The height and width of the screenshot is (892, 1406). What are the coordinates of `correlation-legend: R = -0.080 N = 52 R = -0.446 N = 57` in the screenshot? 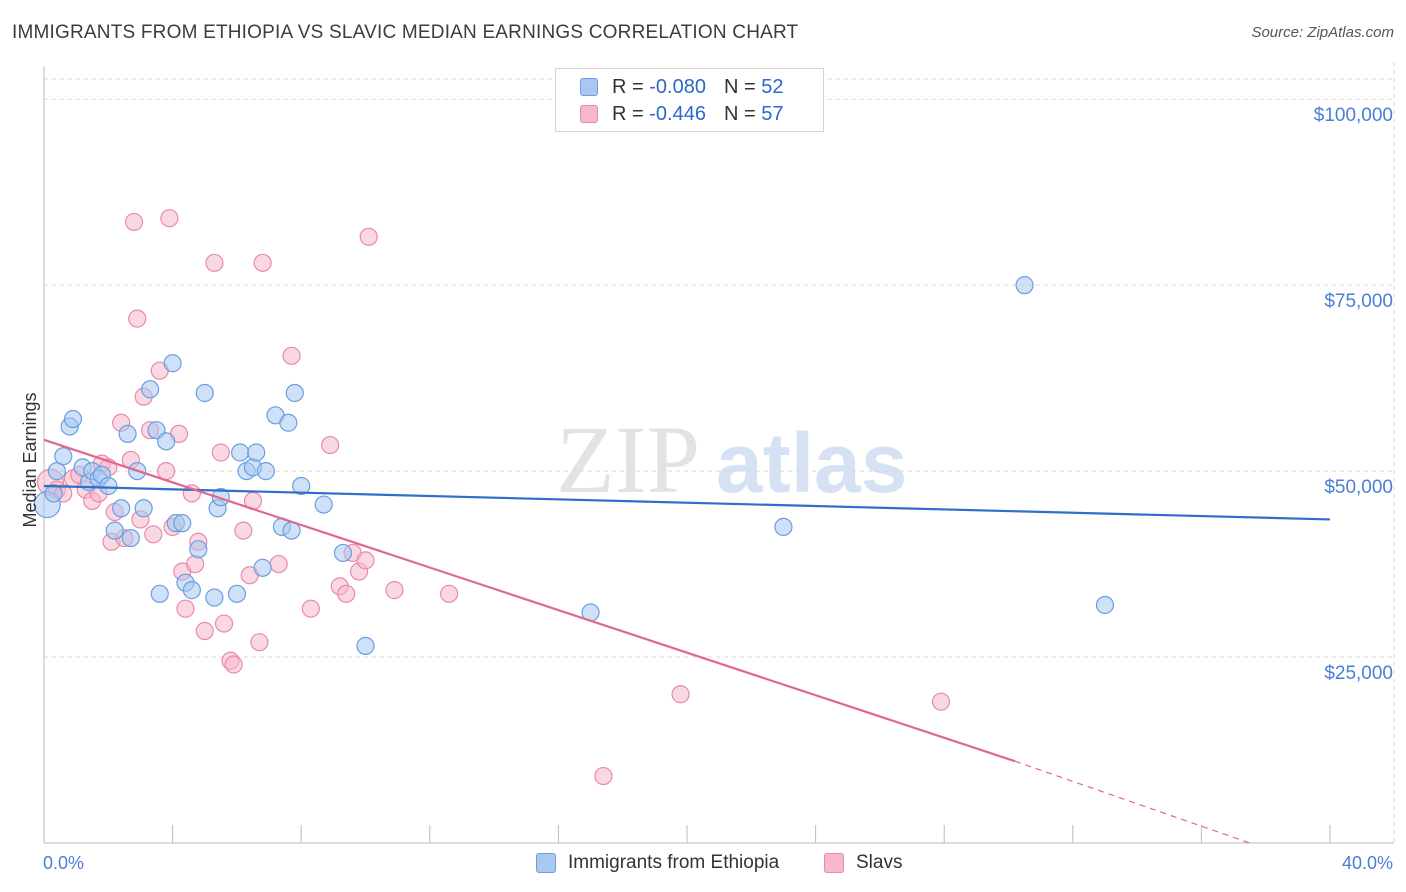 It's located at (689, 100).